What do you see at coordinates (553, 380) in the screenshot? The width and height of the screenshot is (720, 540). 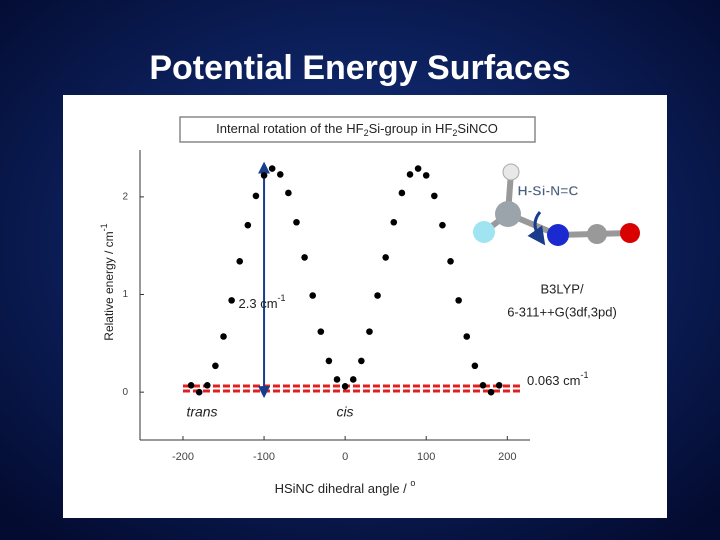 I see `offset-label-text: 0.063 cm` at bounding box center [553, 380].